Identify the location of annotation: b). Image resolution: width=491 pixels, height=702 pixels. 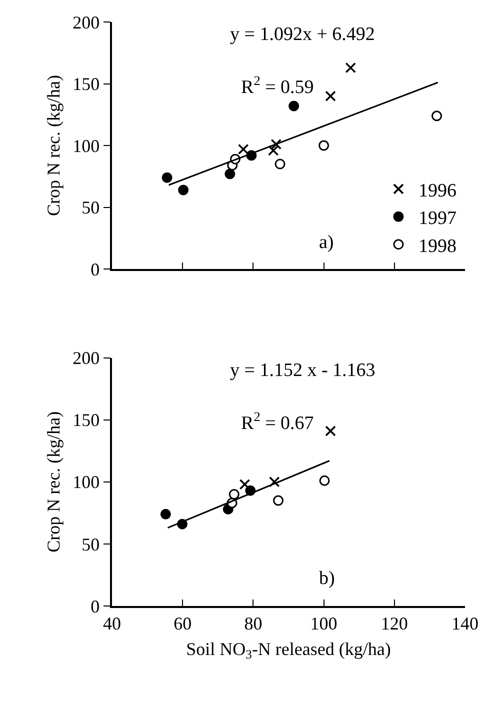
(327, 578).